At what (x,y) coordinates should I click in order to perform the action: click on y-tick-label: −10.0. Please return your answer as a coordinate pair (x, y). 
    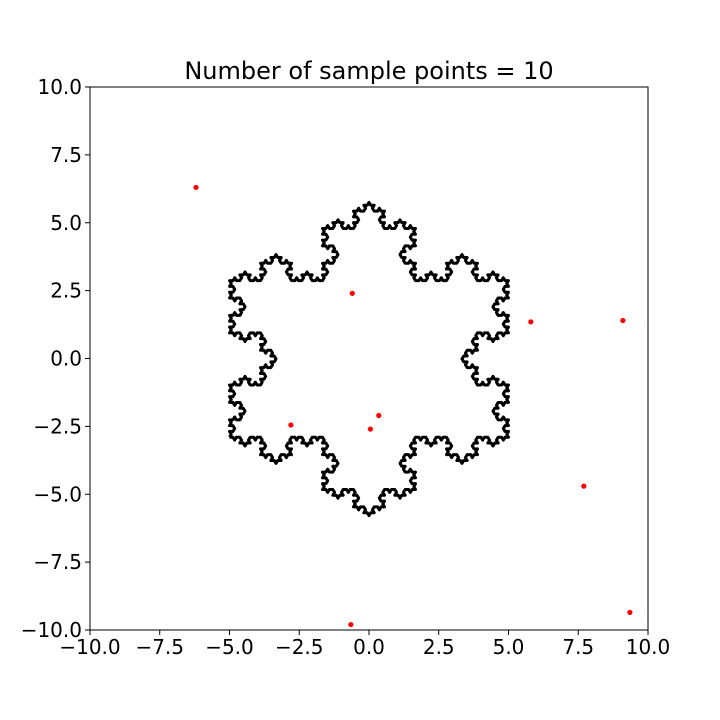
    Looking at the image, I should click on (51, 630).